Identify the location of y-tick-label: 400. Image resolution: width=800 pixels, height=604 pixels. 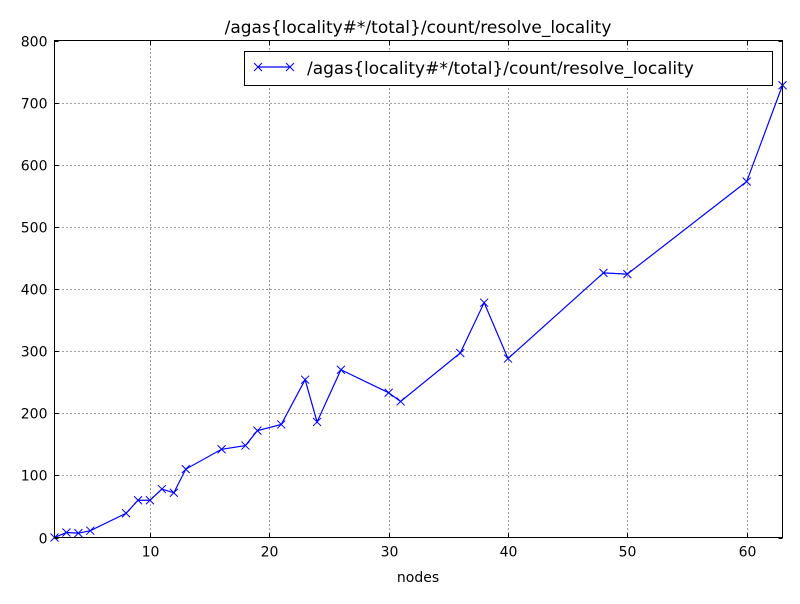
(34, 291).